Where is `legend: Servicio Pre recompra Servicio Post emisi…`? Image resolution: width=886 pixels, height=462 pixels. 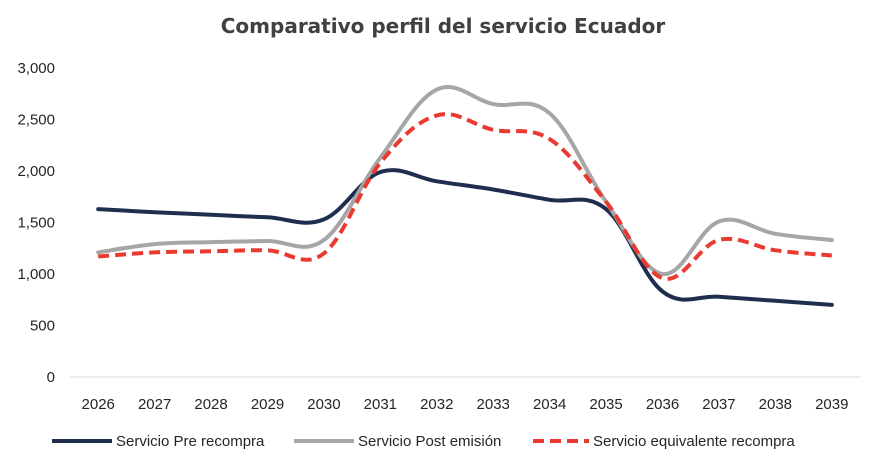 legend: Servicio Pre recompra Servicio Post emisi… is located at coordinates (423, 441).